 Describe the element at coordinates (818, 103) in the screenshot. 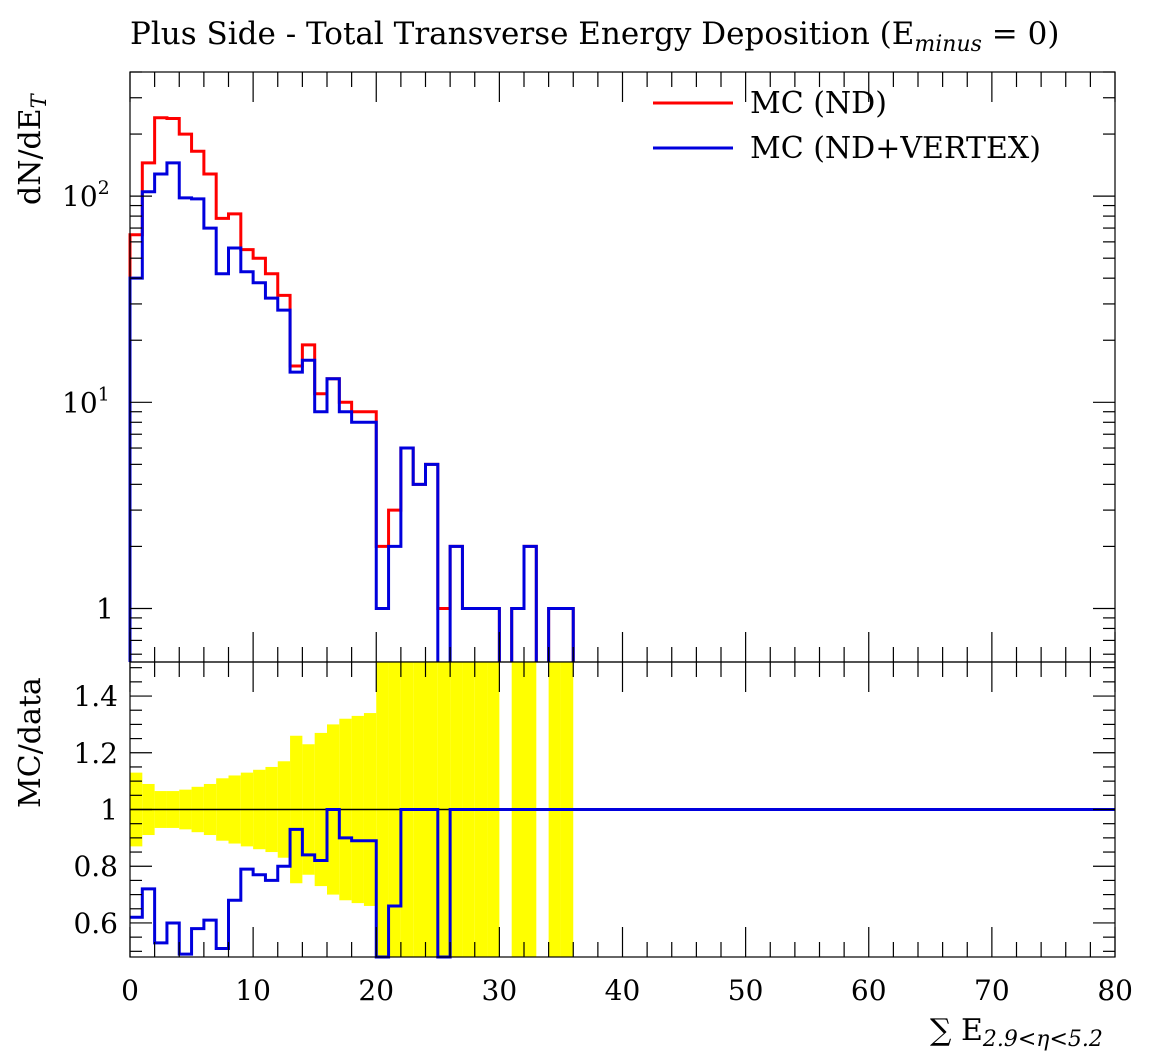

I see `legend-label-mc-nd: MC (ND)` at that location.